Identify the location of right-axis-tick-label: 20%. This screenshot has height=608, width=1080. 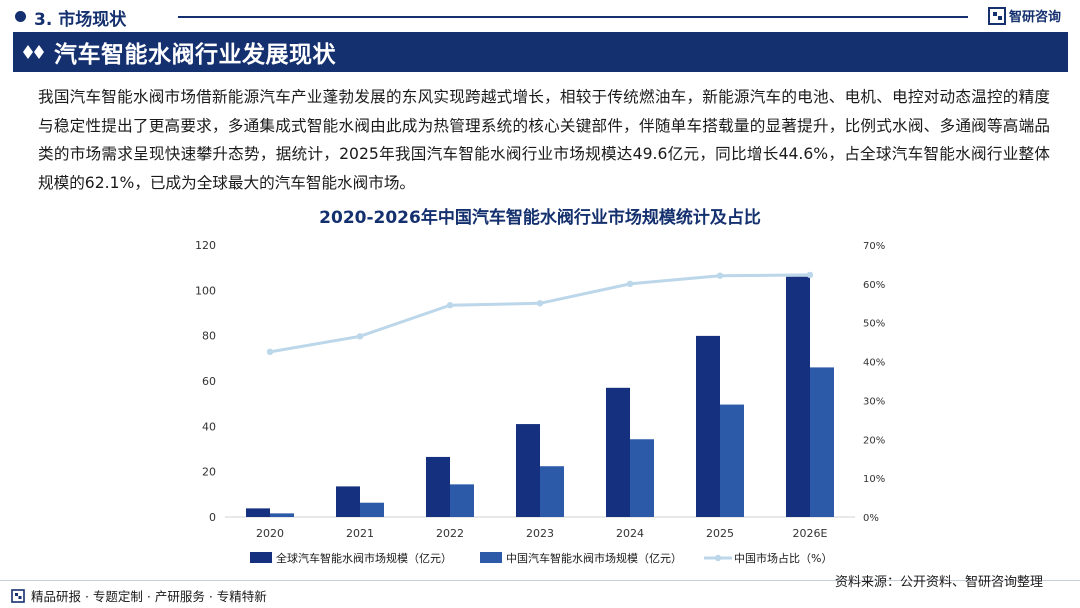
(874, 440).